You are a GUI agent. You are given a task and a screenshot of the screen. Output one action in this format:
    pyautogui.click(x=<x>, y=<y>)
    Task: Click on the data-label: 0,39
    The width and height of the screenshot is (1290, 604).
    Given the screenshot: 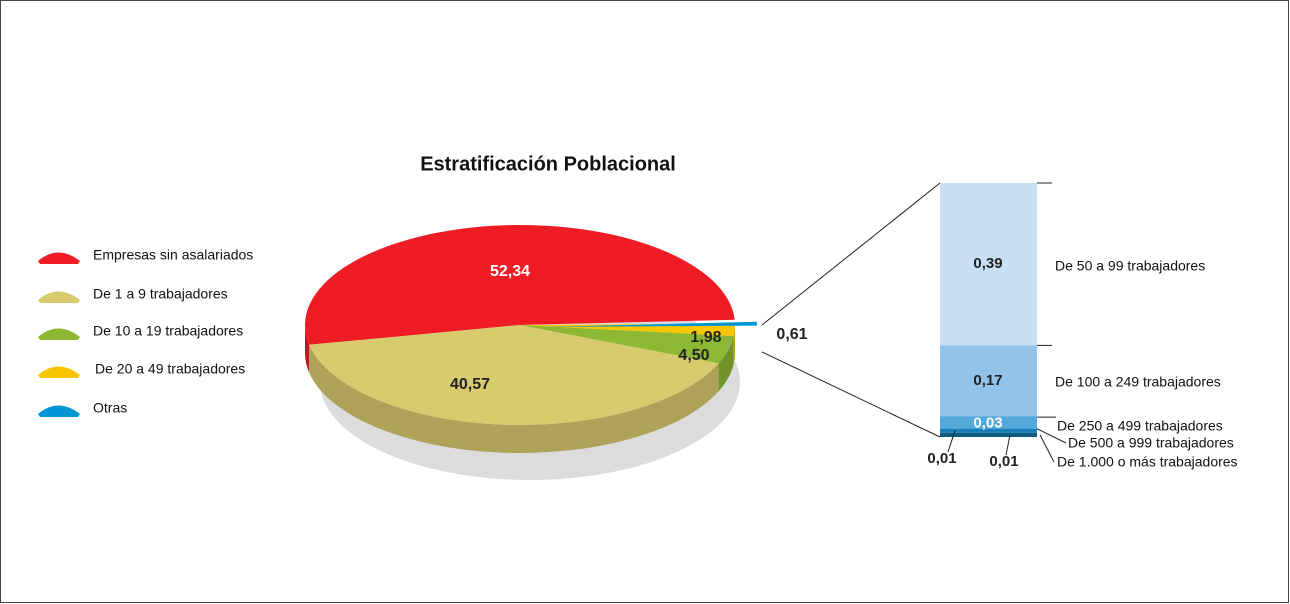 What is the action you would take?
    pyautogui.click(x=987, y=263)
    